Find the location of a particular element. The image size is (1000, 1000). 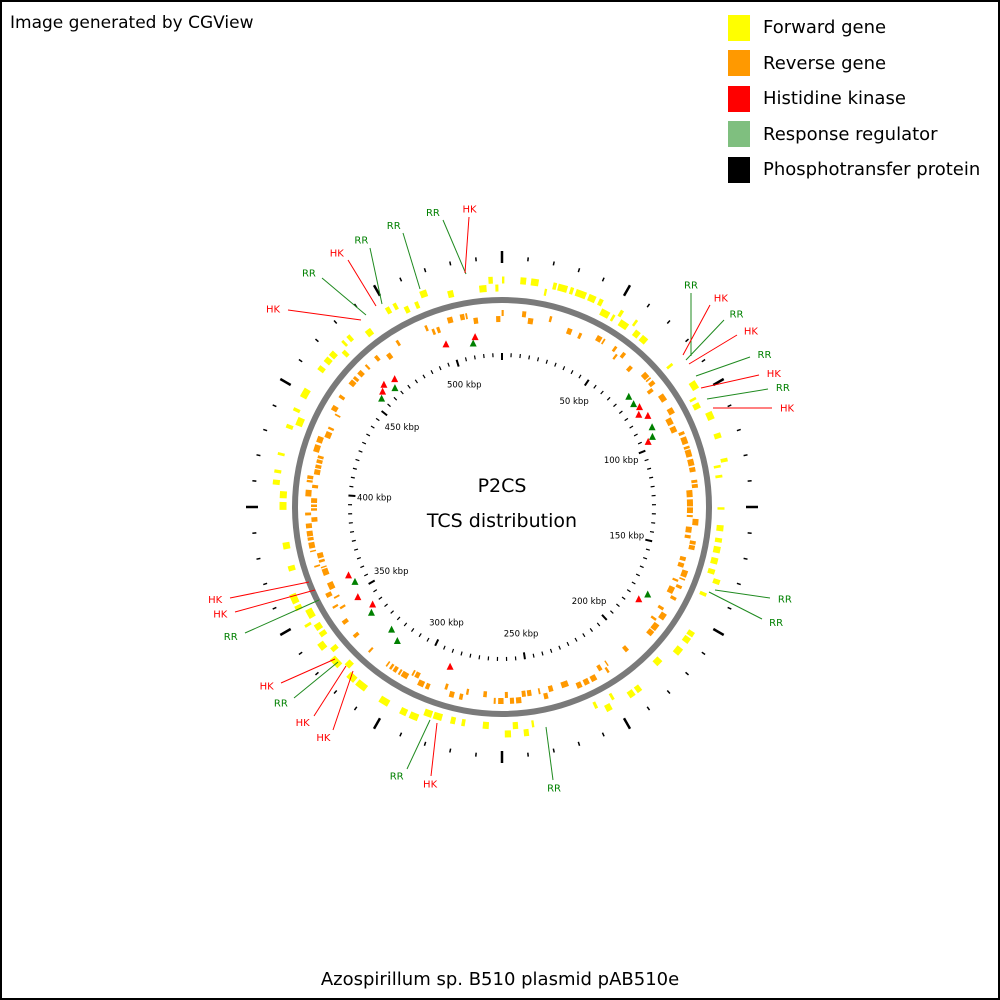

map-title-line2: TCS distribution is located at coordinates (501, 521).